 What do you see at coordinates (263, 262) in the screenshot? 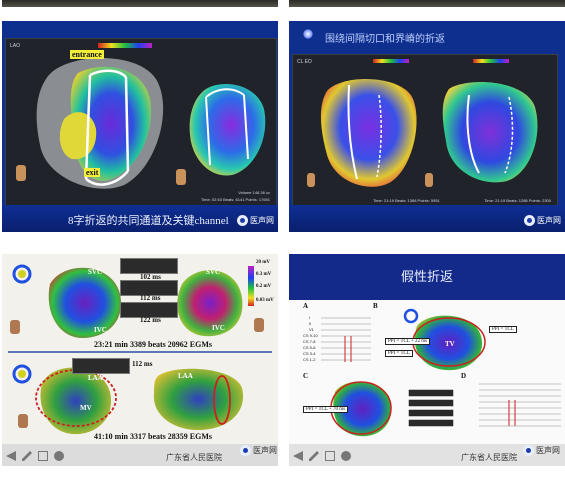
I see `scale-top: 20 mV` at bounding box center [263, 262].